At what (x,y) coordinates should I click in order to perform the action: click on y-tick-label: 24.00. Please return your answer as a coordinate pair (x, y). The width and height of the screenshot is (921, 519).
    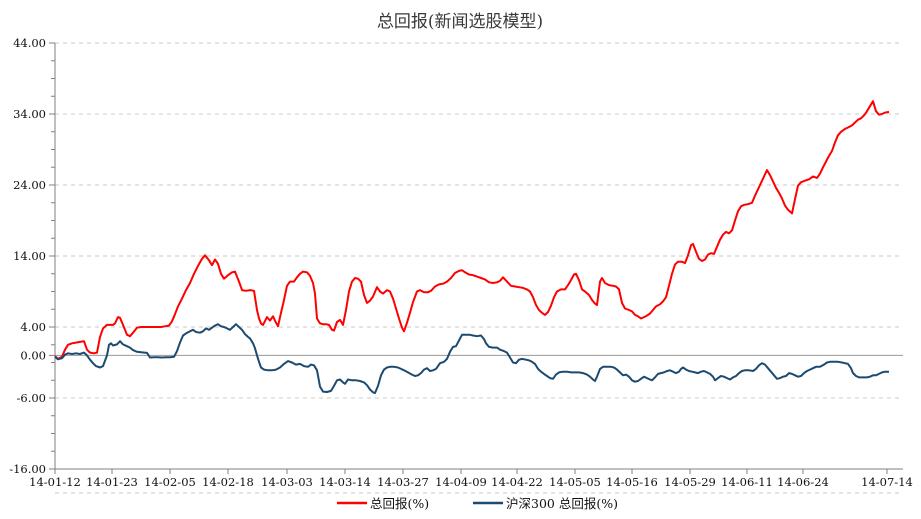
    Looking at the image, I should click on (29, 185).